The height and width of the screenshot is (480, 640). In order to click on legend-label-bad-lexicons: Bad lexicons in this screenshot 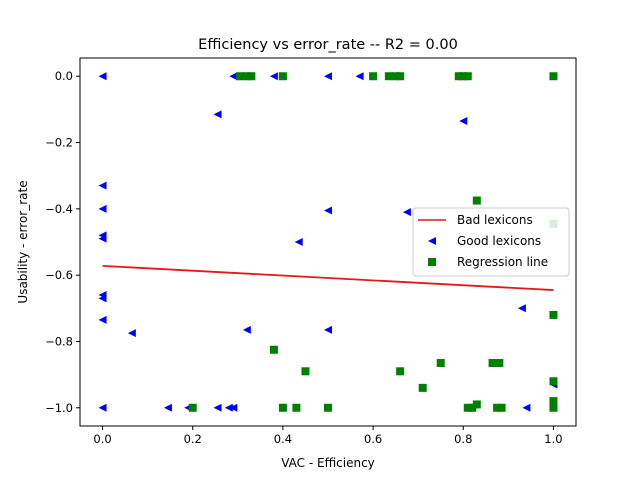, I will do `click(495, 220)`.